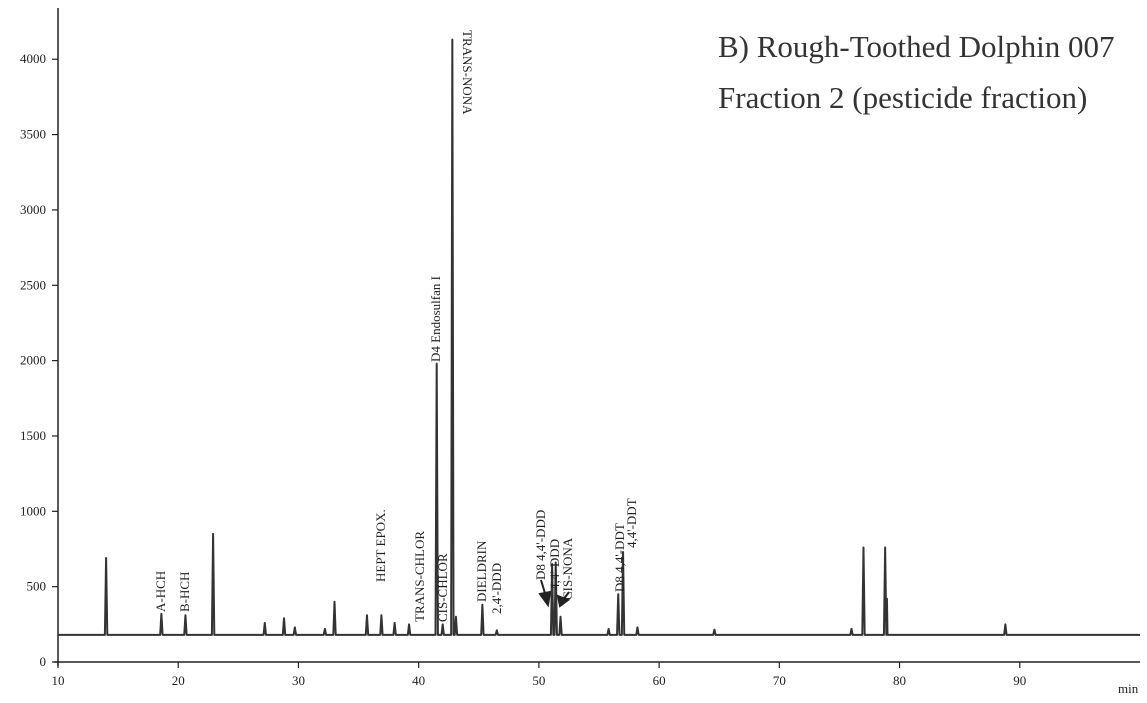  I want to click on y-tick-label: 1500, so click(33, 435).